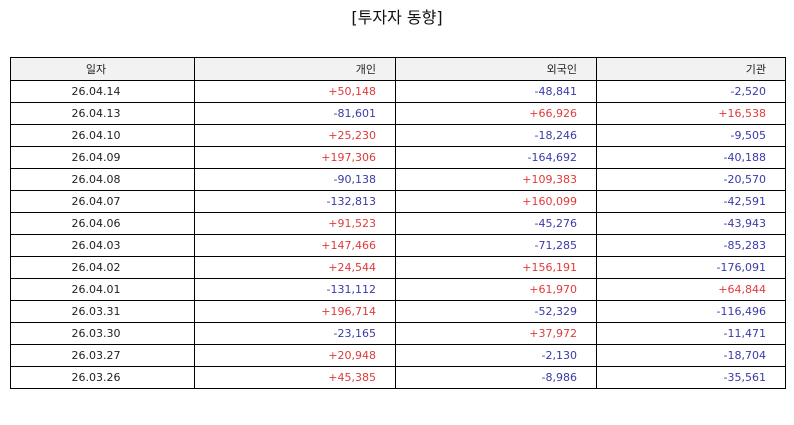  What do you see at coordinates (691, 135) in the screenshot?
I see `institution-cell: -9,505` at bounding box center [691, 135].